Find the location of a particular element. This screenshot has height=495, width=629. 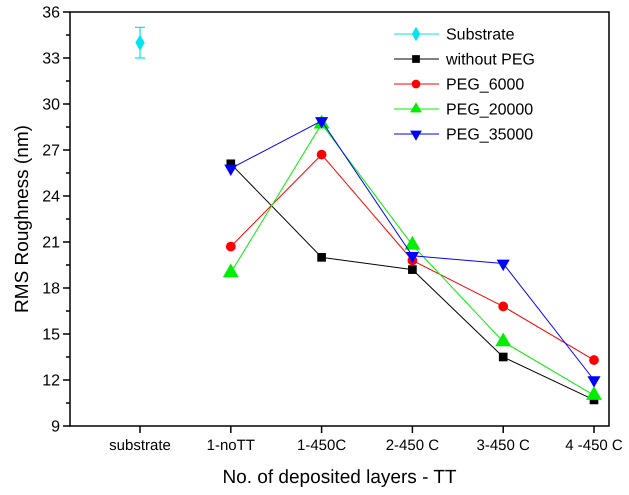

y-tick-label: 18 is located at coordinates (51, 289).